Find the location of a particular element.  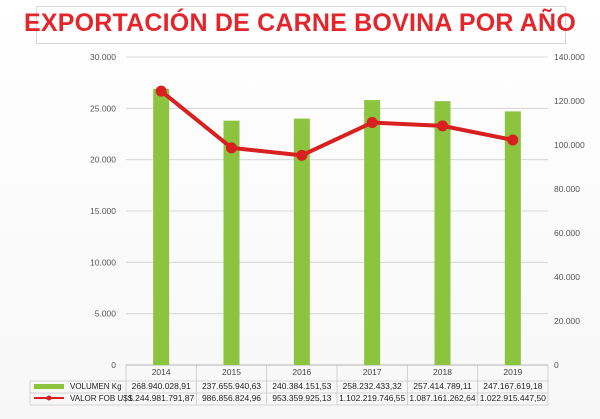

y-left-tick-label: 5.000 is located at coordinates (106, 314).